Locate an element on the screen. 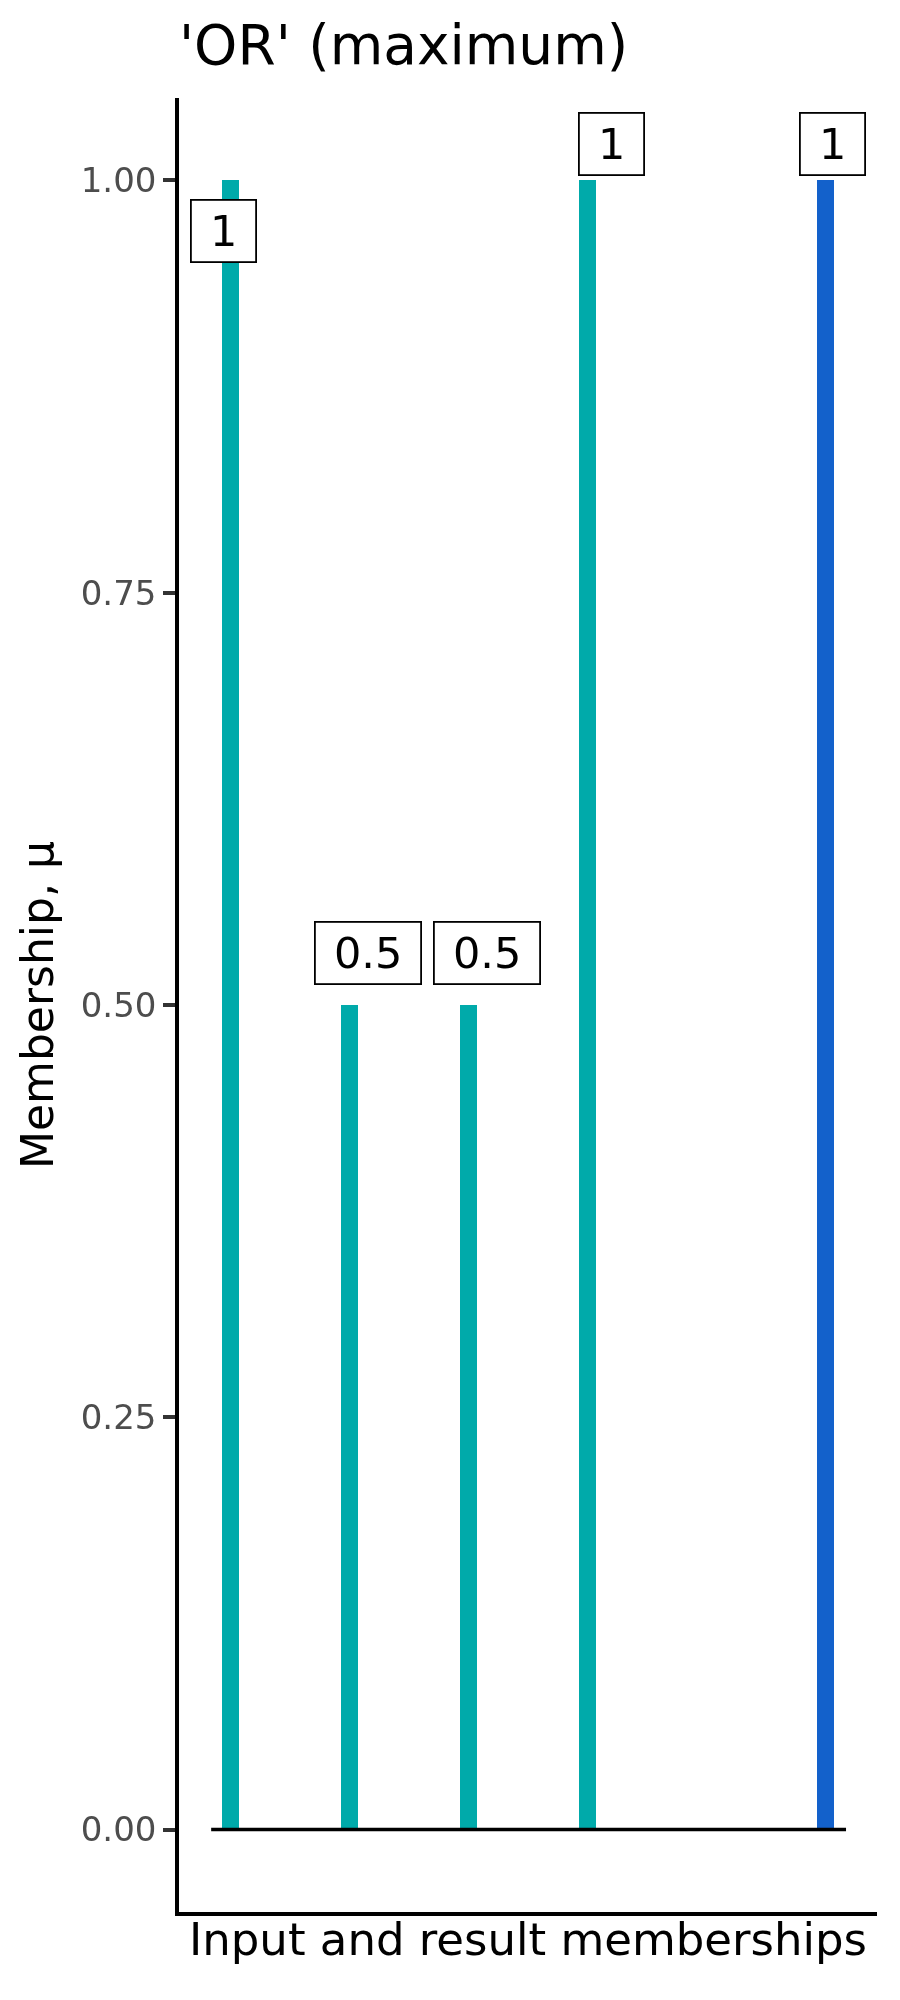  x-axis-title: Input and result memberships is located at coordinates (528, 1940).